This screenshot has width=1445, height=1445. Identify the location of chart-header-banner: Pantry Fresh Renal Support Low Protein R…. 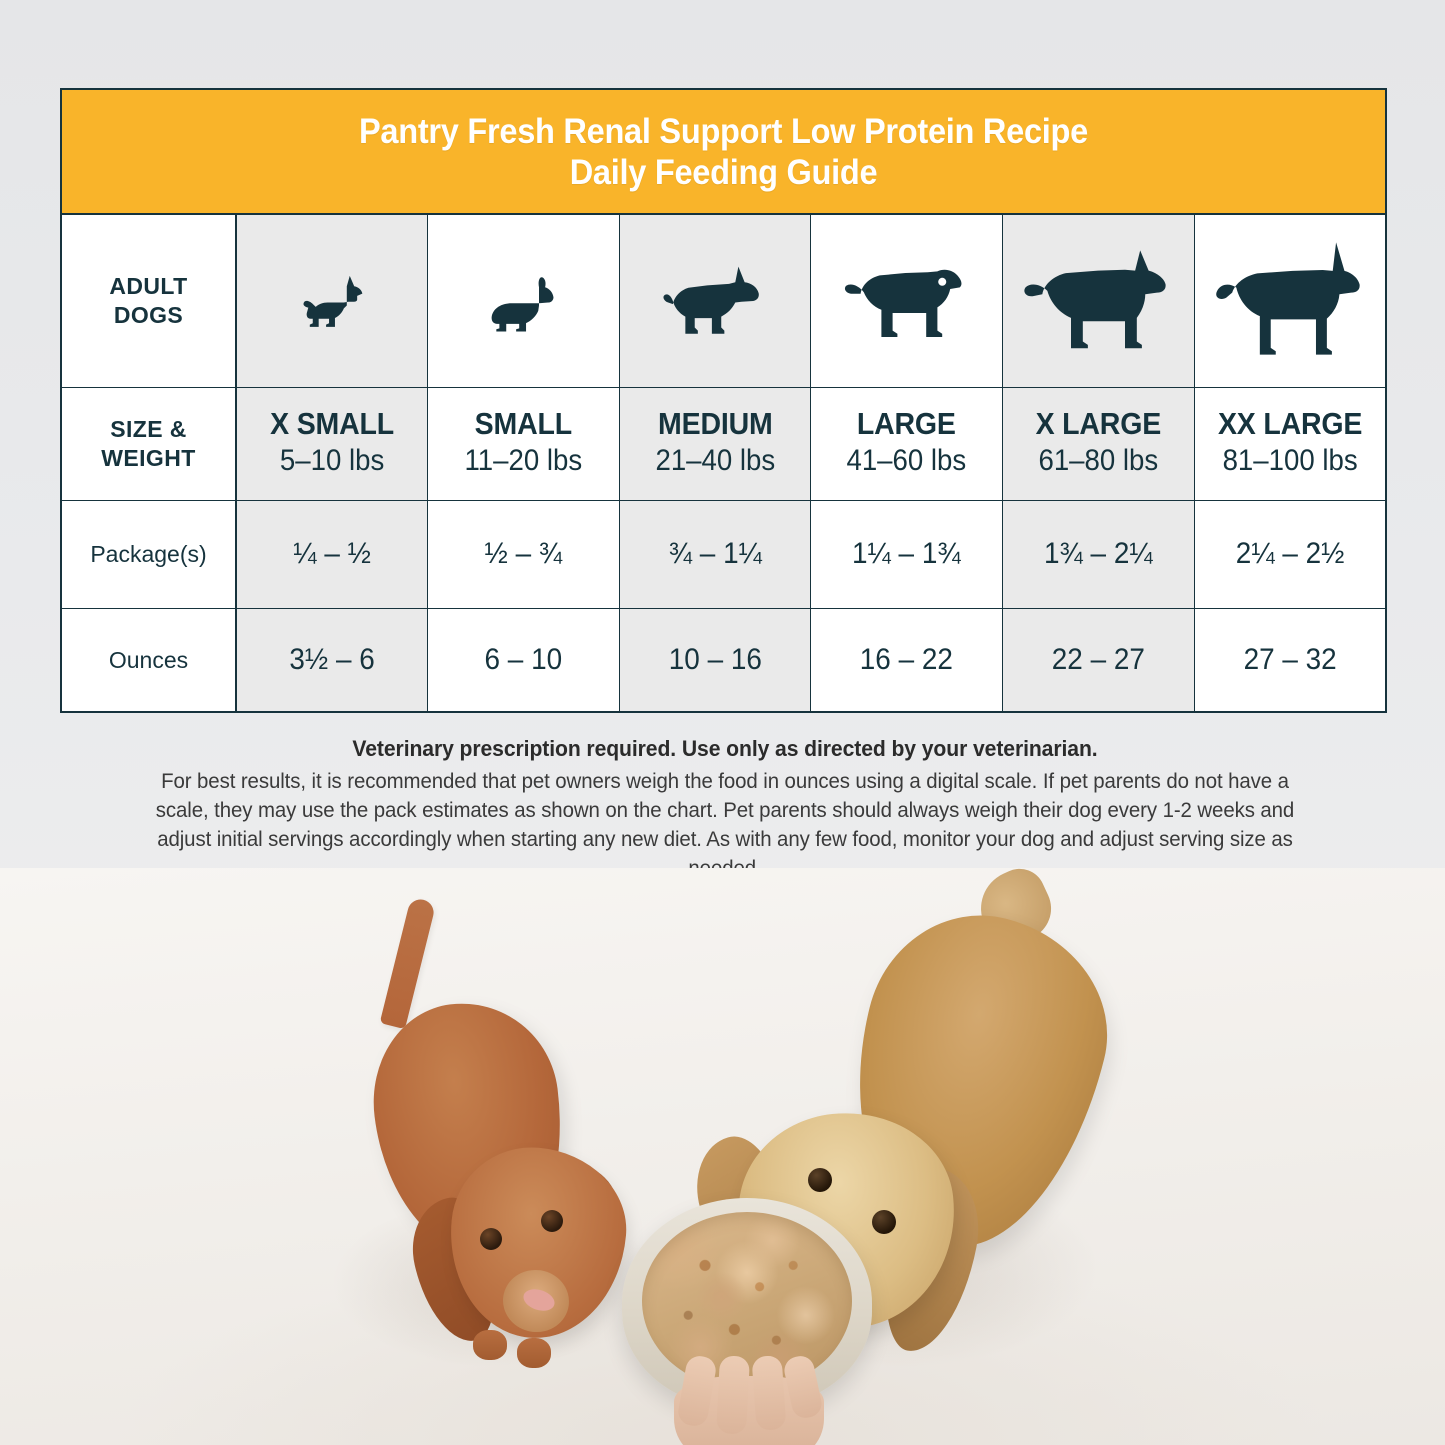
(723, 151).